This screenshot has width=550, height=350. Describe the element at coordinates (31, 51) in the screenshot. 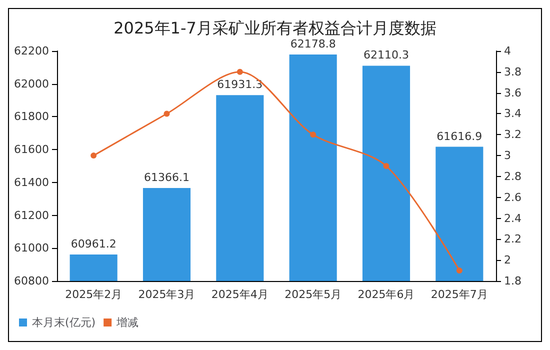

I see `y-tick-label: 62200` at that location.